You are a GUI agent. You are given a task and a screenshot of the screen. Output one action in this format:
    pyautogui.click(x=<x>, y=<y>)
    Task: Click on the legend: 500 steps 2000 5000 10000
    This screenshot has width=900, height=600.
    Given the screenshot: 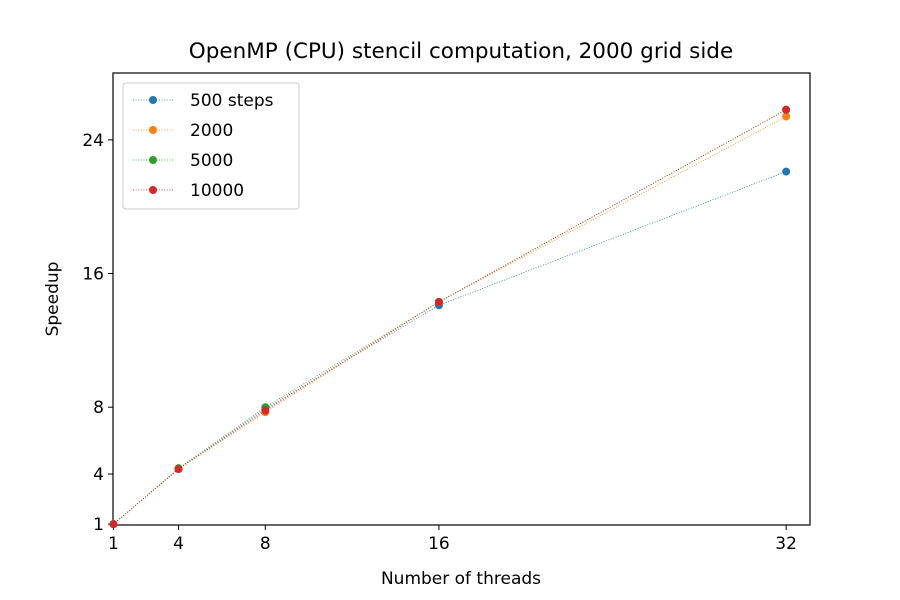 What is the action you would take?
    pyautogui.click(x=211, y=146)
    